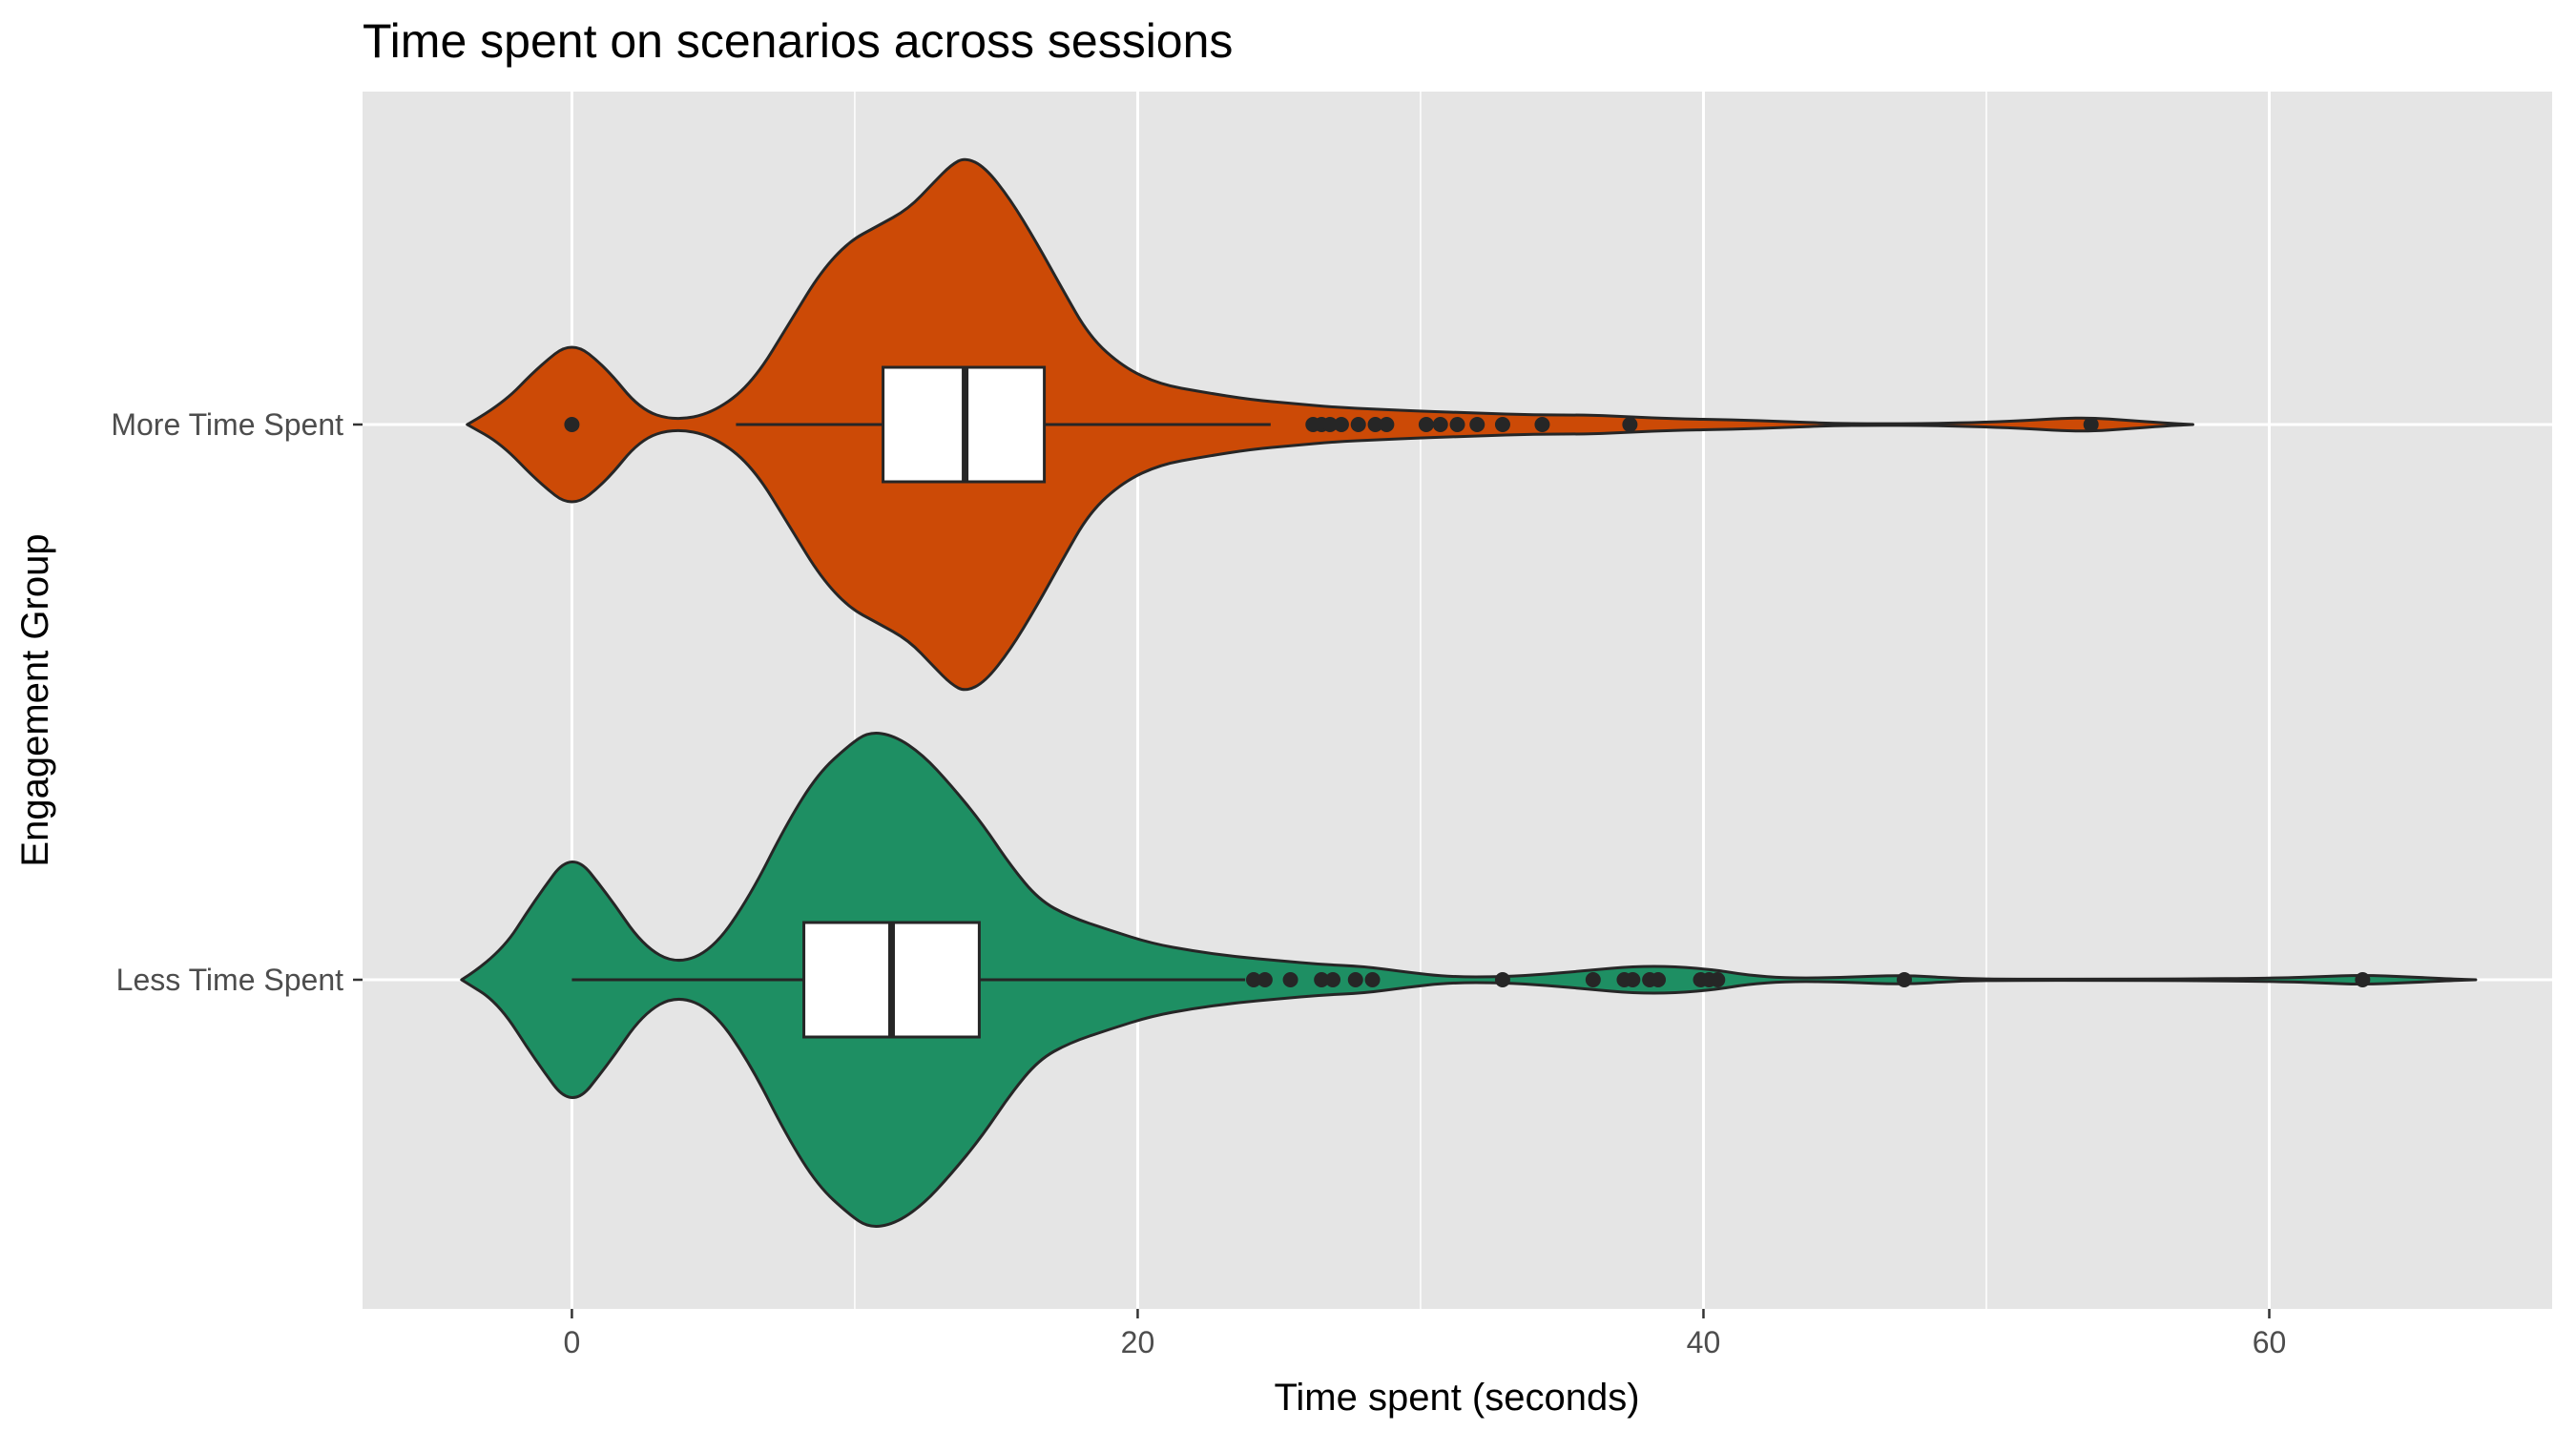  I want to click on x-tick-label: 40, so click(1704, 1342).